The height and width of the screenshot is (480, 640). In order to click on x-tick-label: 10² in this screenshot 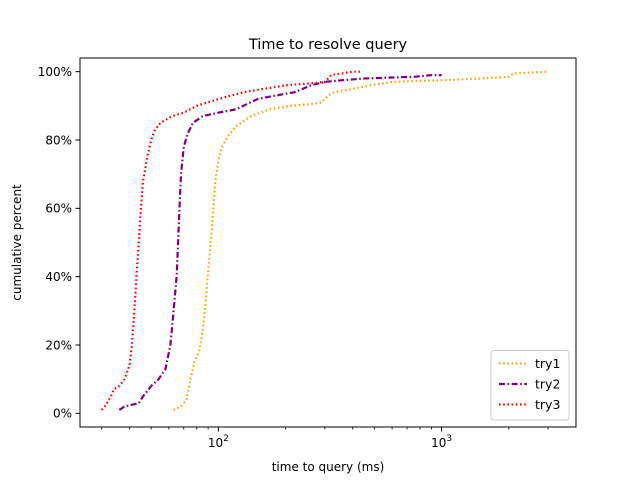, I will do `click(218, 442)`.